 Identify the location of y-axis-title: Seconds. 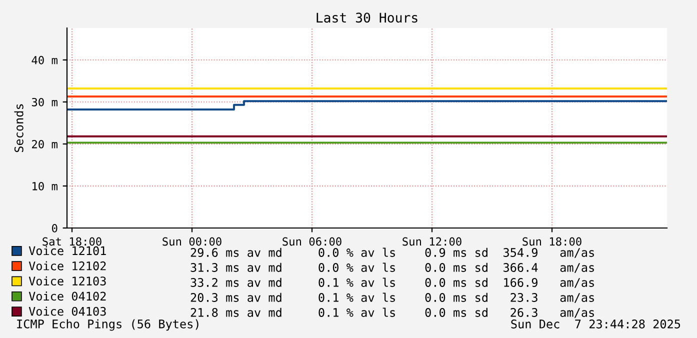
(19, 128).